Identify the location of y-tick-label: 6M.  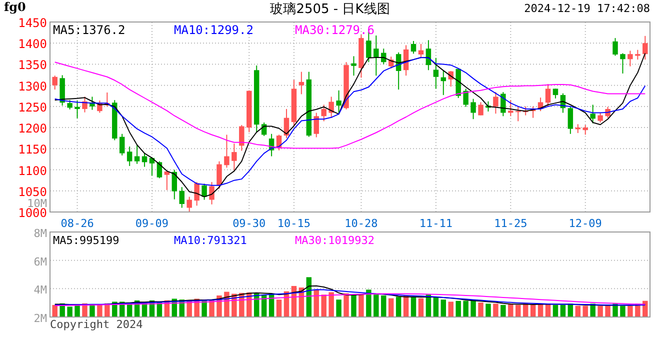
(41, 261).